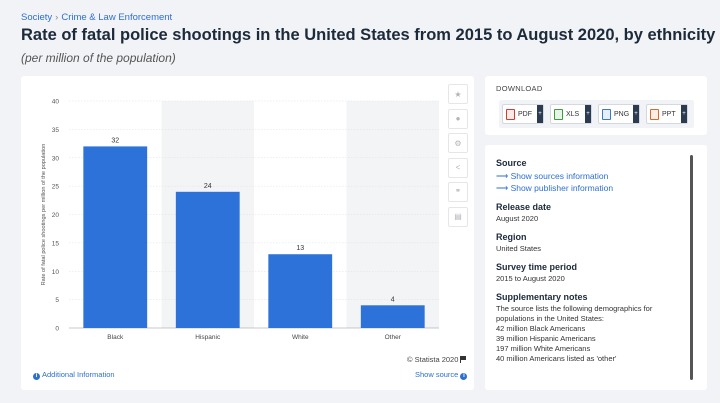 The image size is (720, 403). Describe the element at coordinates (56, 272) in the screenshot. I see `y-tick-label: 10` at that location.